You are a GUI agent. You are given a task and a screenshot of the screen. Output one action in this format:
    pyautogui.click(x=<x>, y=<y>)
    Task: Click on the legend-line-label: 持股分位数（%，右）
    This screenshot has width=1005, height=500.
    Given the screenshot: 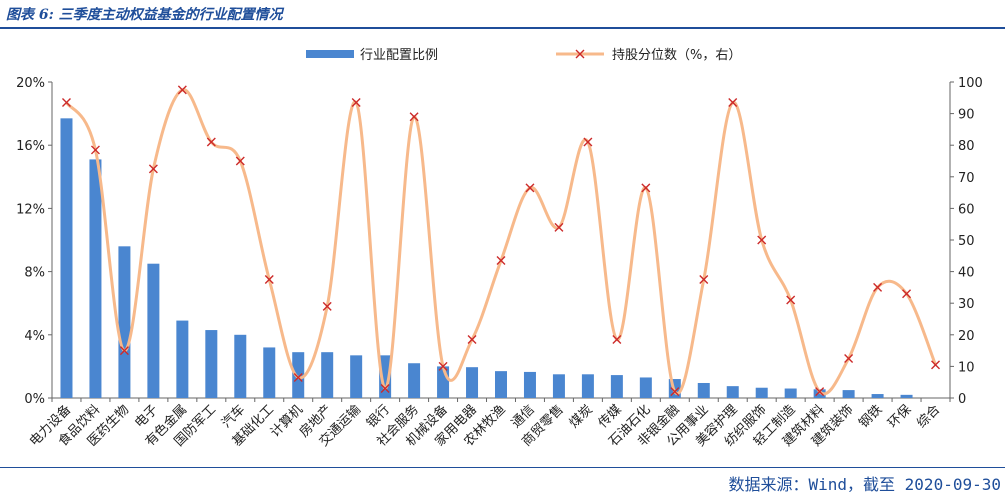 What is the action you would take?
    pyautogui.click(x=676, y=55)
    